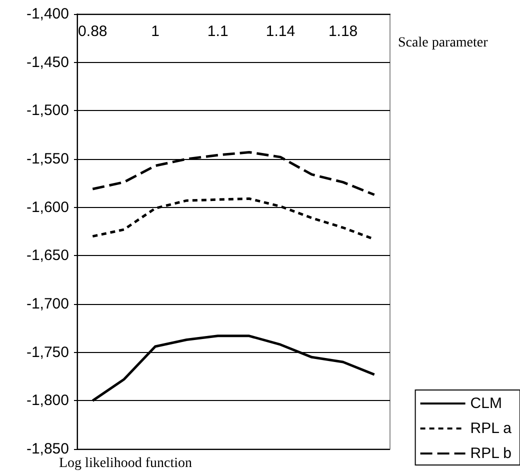  I want to click on x-axis-title: Scale parameter, so click(443, 43).